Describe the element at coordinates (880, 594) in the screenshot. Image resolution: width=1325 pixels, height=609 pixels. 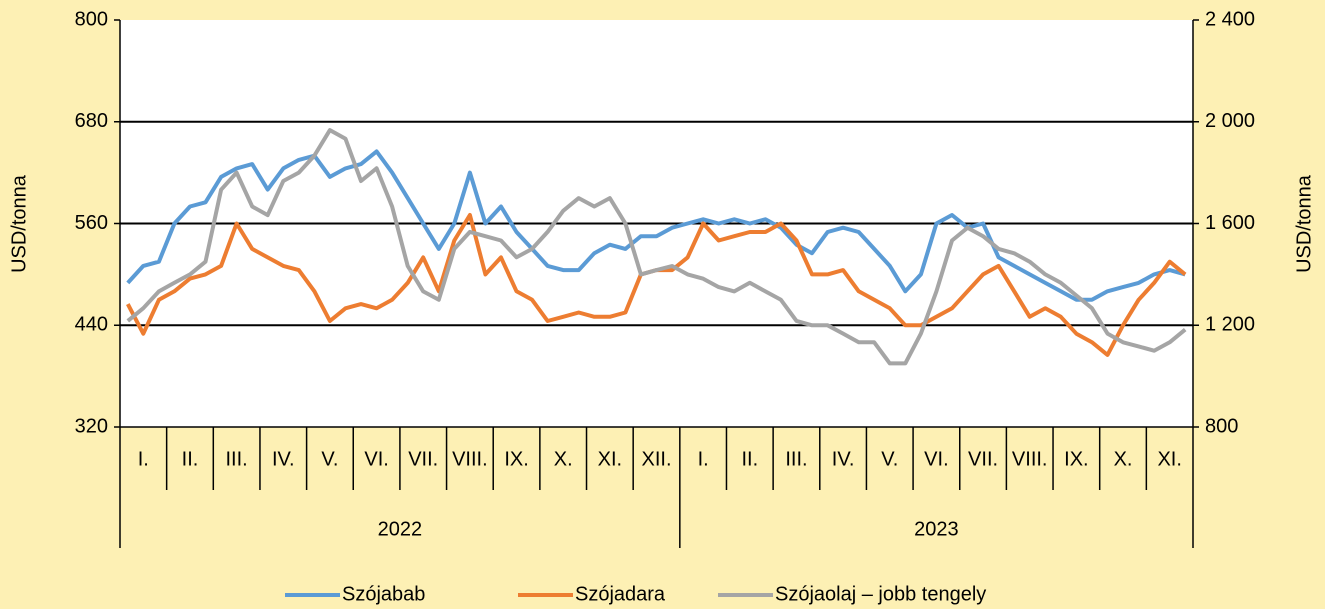
I see `legend-label: Szójaolaj – jobb tengely` at that location.